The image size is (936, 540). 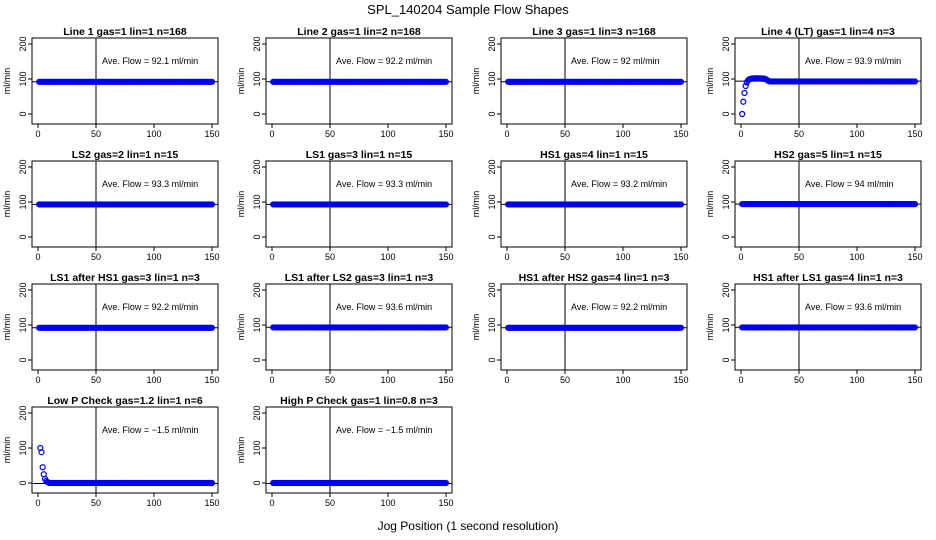 What do you see at coordinates (359, 32) in the screenshot?
I see `panel-title: Line 2 gas=1 lin=2 n=168` at bounding box center [359, 32].